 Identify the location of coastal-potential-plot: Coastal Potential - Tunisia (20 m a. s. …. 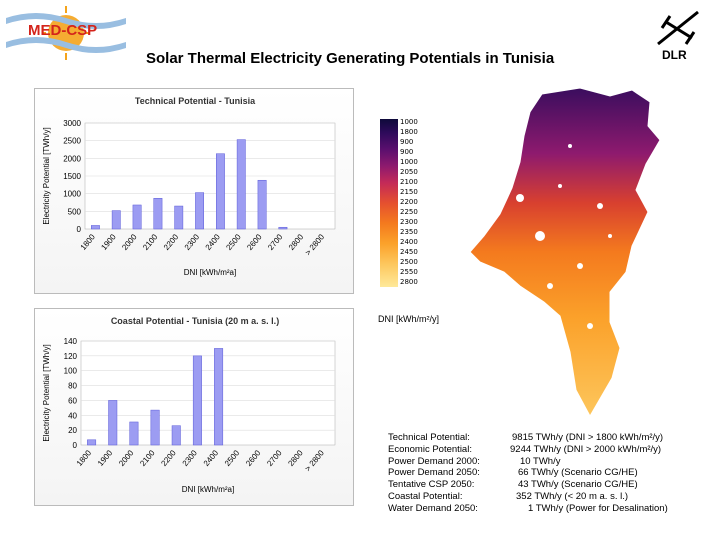
(189, 405).